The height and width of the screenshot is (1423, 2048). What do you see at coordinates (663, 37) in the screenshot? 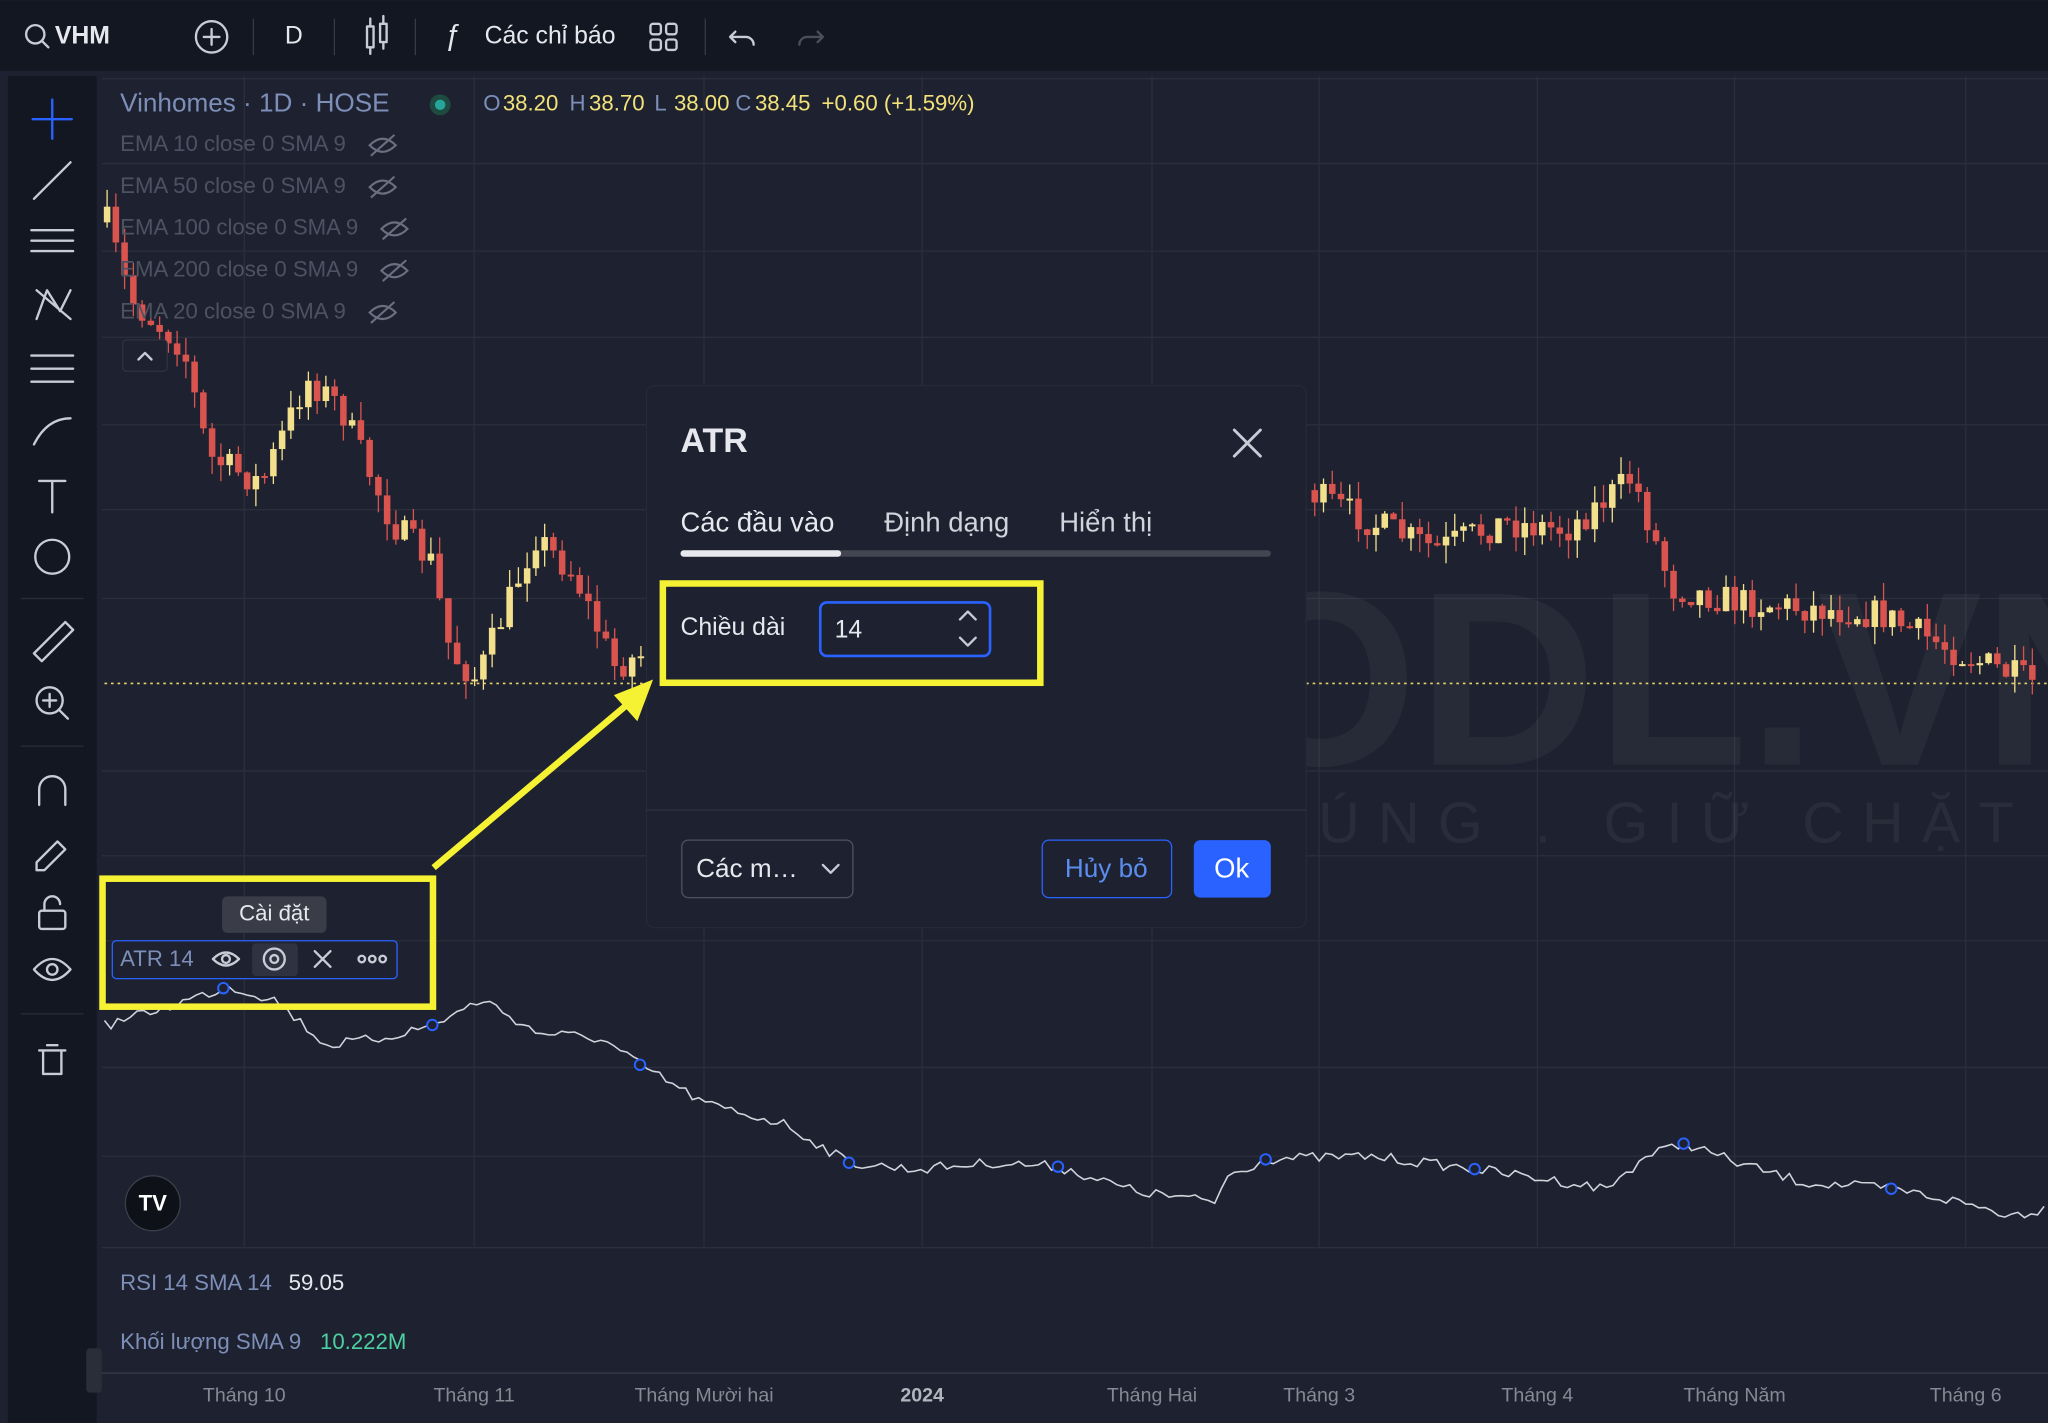
I see `layouts` at bounding box center [663, 37].